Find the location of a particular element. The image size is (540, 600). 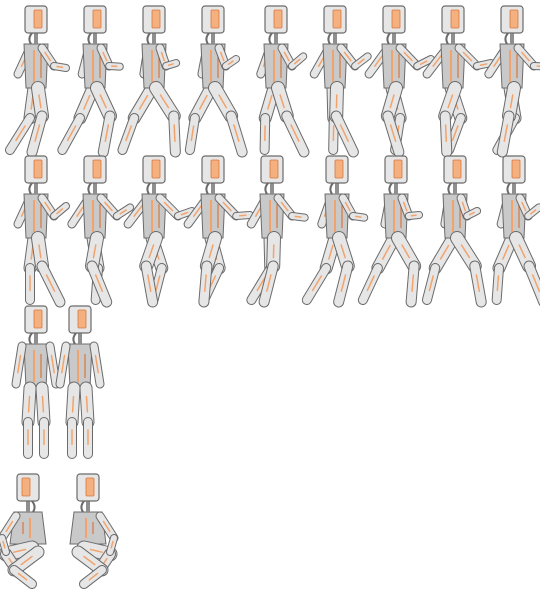

sprite-frame-run-cycle-a-1-arm-front-upper-accent is located at coordinates (48, 56).